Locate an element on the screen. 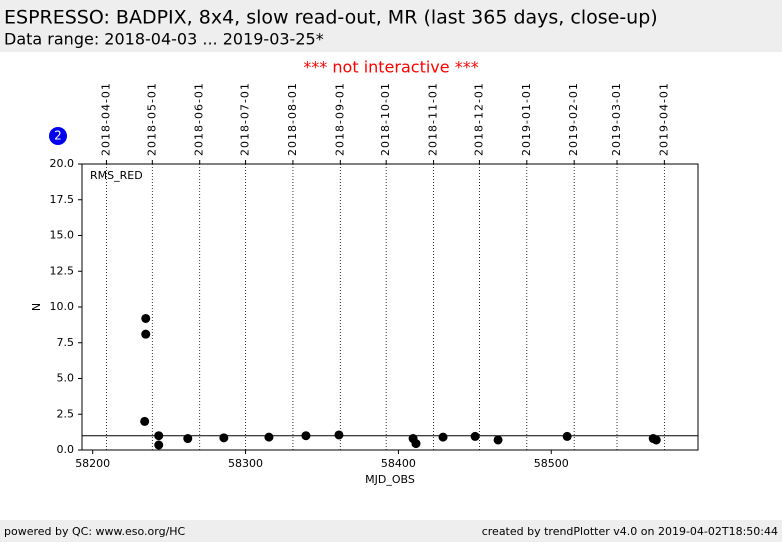 The width and height of the screenshot is (782, 542). footer-left: powered by QC: www.eso.org/HC is located at coordinates (95, 531).